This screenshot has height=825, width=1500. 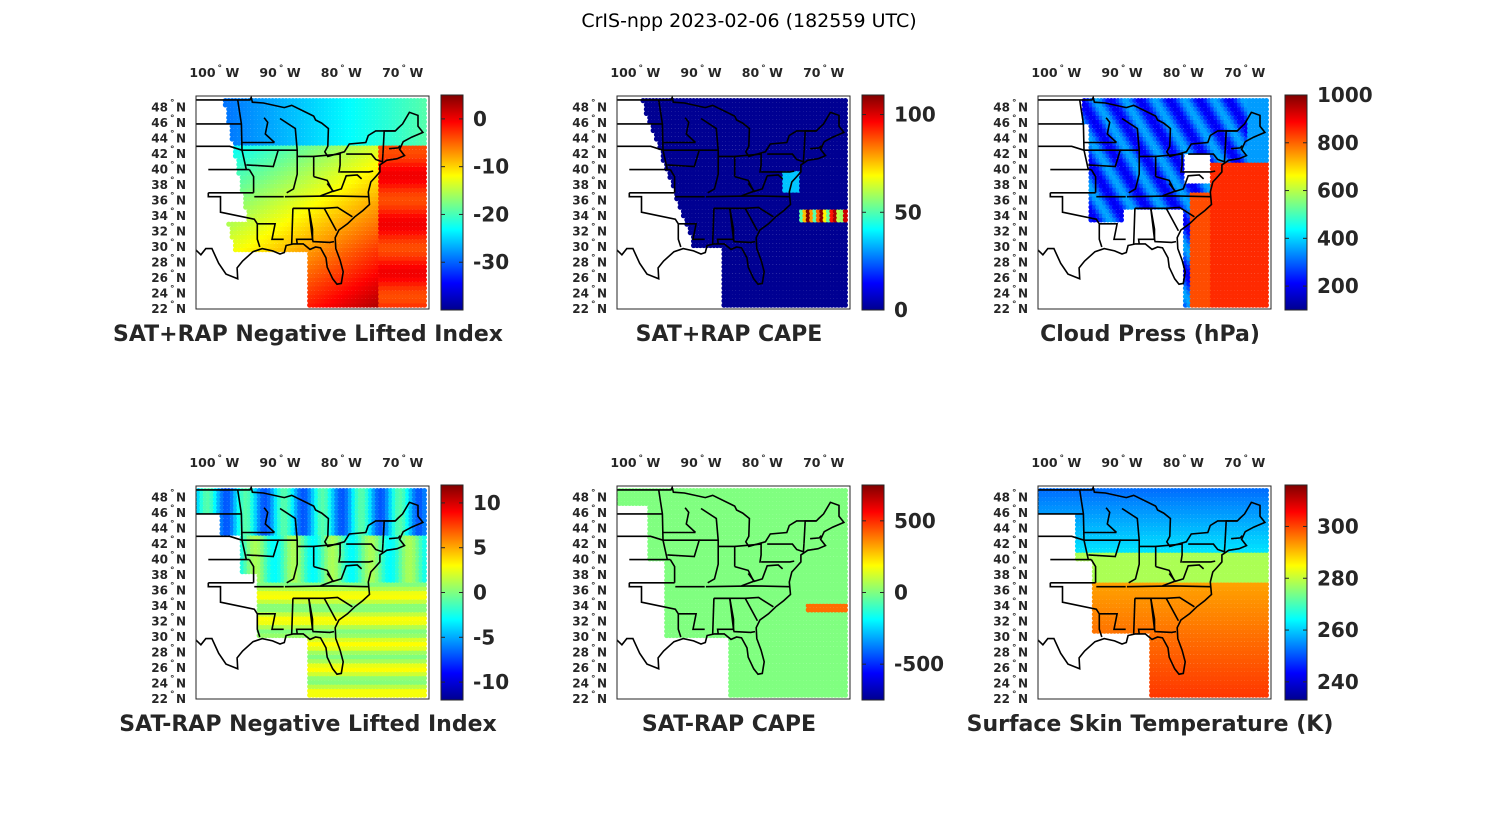 What do you see at coordinates (159, 108) in the screenshot?
I see `lat-tick-label: 48` at bounding box center [159, 108].